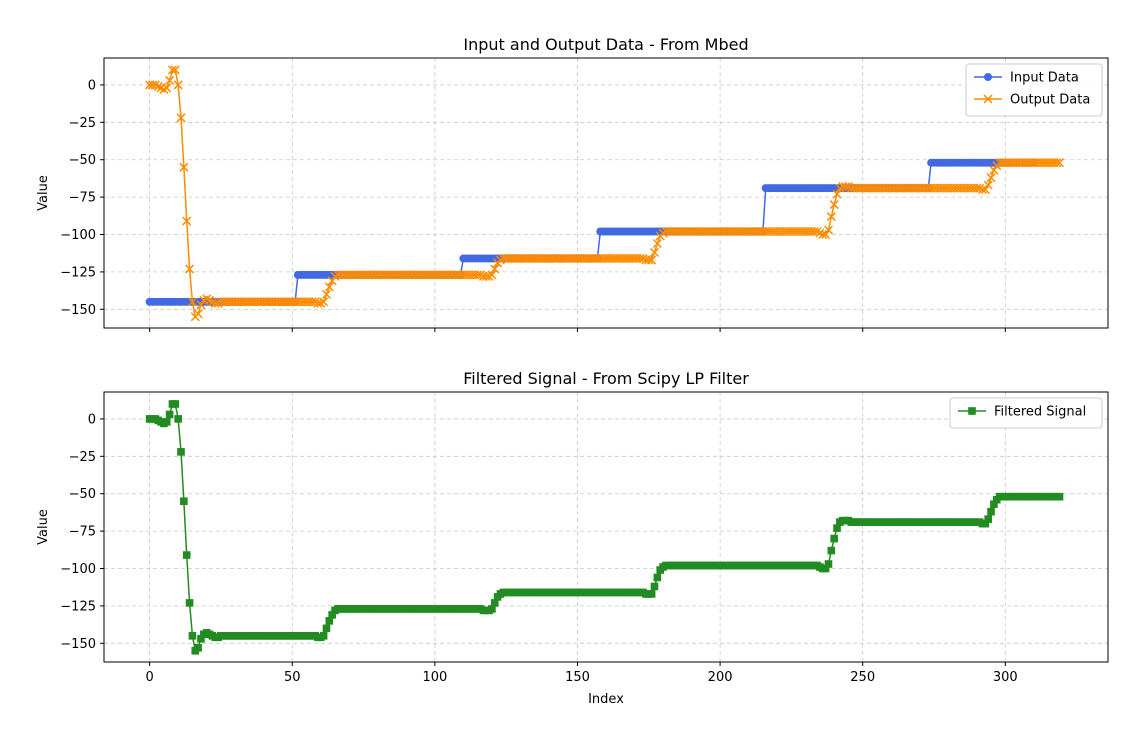 Image resolution: width=1148 pixels, height=742 pixels. Describe the element at coordinates (1034, 90) in the screenshot. I see `legend: Input Data Output Data` at that location.